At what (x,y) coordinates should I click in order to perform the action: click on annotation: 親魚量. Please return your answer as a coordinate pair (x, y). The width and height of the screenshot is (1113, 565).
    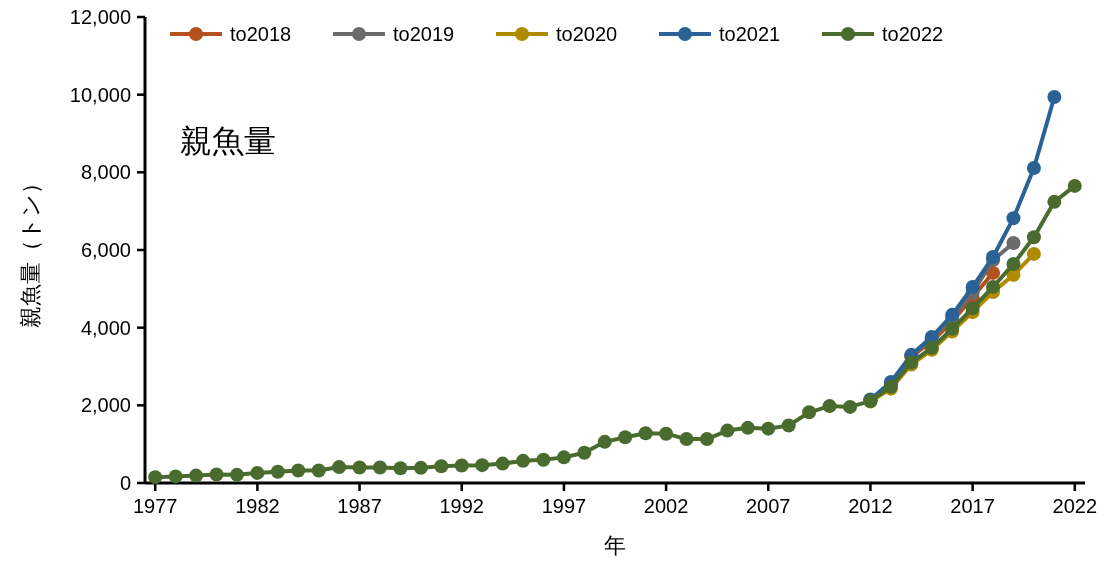
    Looking at the image, I should click on (228, 141).